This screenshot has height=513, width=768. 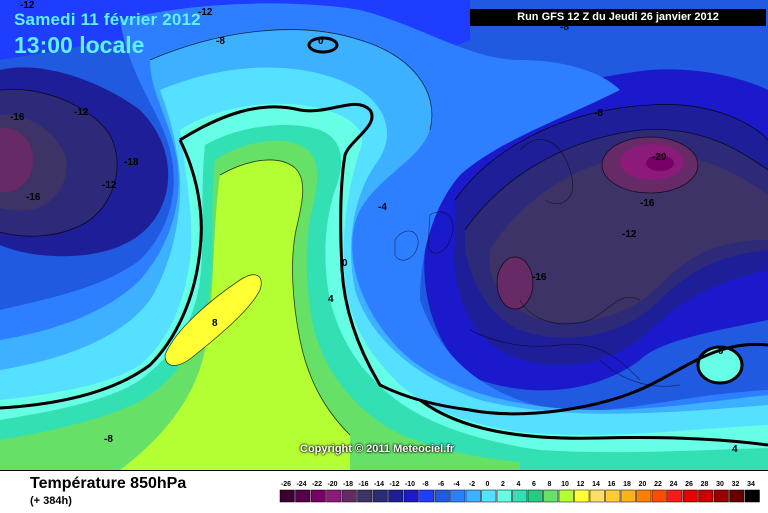 I want to click on legend-tick-label: 12, so click(x=581, y=484).